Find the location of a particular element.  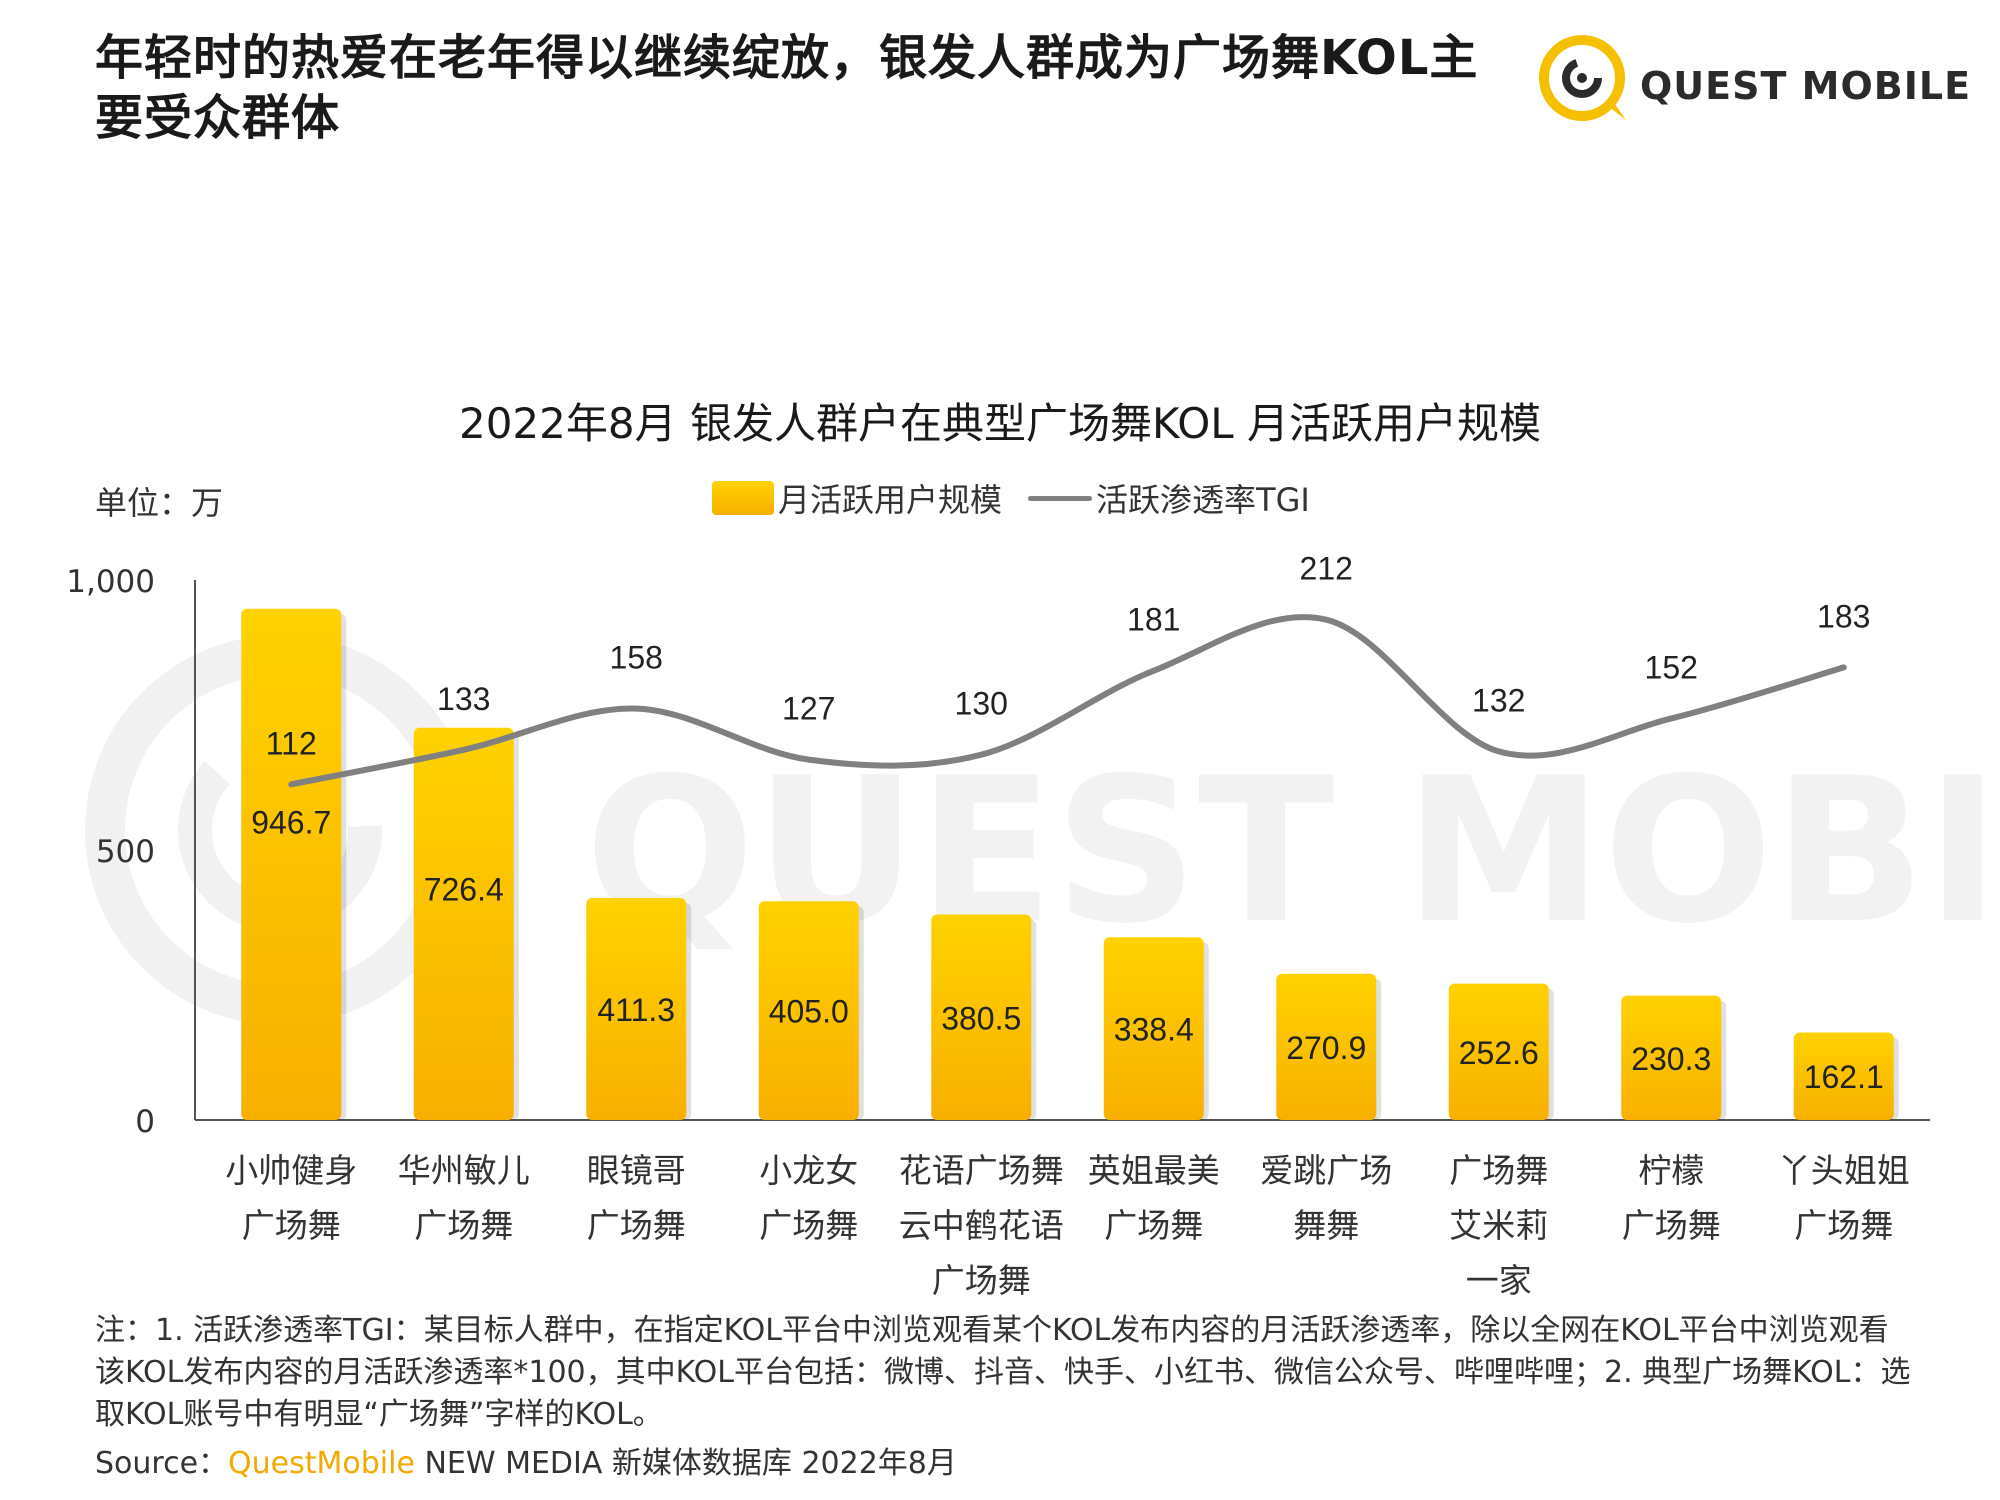

x-category-label: 艾米莉 is located at coordinates (1498, 1225).